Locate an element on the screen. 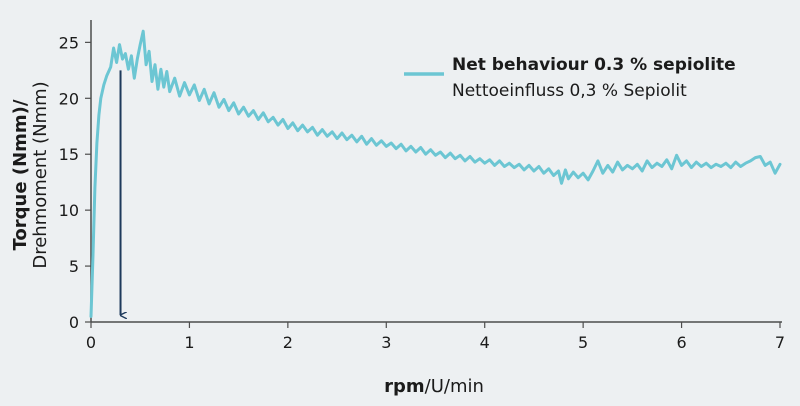 This screenshot has height=406, width=800. x-tick-label: 6 is located at coordinates (681, 342).